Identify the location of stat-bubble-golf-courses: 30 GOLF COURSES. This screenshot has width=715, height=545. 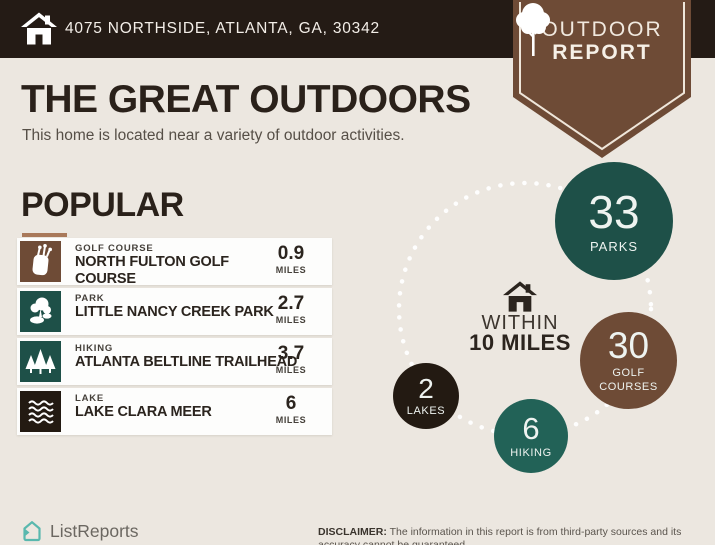
(628, 360).